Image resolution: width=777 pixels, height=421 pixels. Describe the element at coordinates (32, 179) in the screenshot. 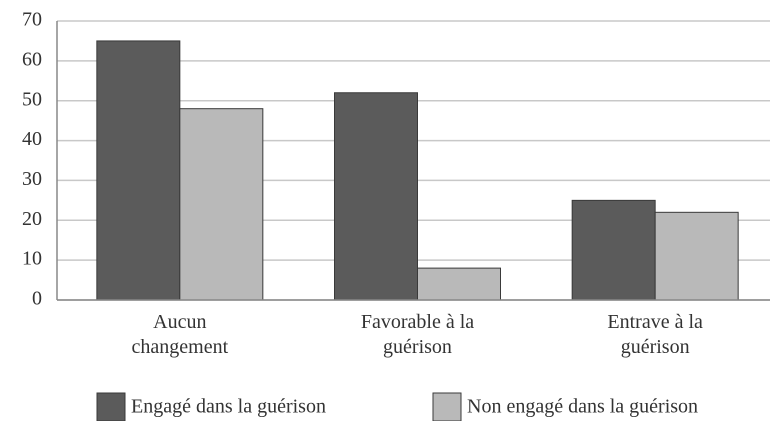

I see `y-tick-label: 30` at that location.